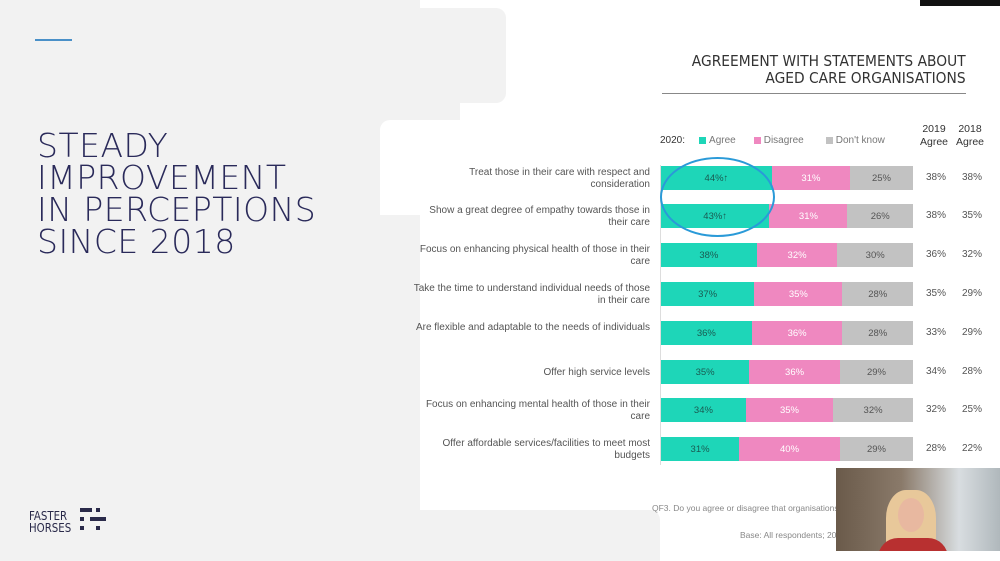  I want to click on title-line: STEADY, so click(103, 145).